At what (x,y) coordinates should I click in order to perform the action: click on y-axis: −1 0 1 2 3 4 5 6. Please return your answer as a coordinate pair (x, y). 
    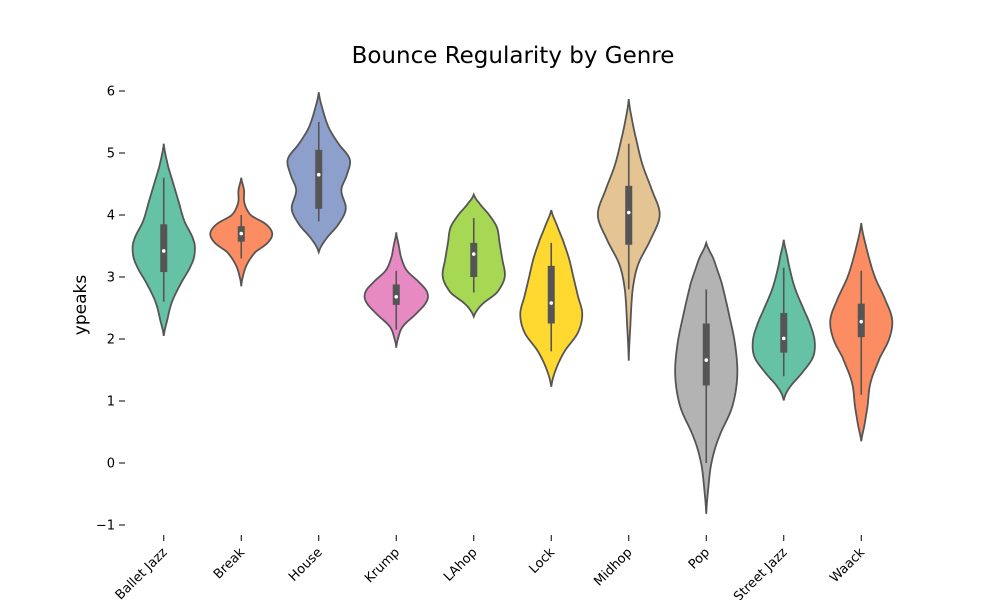
    Looking at the image, I should click on (110, 309).